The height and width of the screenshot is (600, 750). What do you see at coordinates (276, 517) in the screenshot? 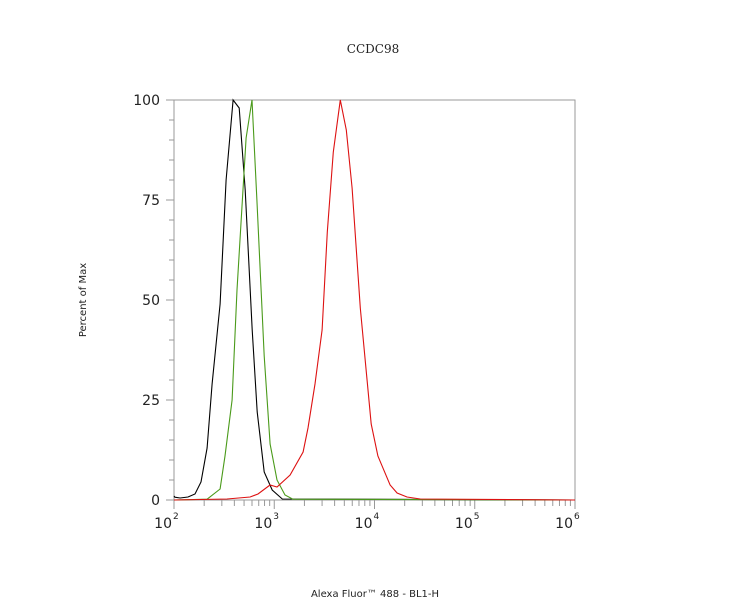
I see `x-tick-exponent: 3` at bounding box center [276, 517].